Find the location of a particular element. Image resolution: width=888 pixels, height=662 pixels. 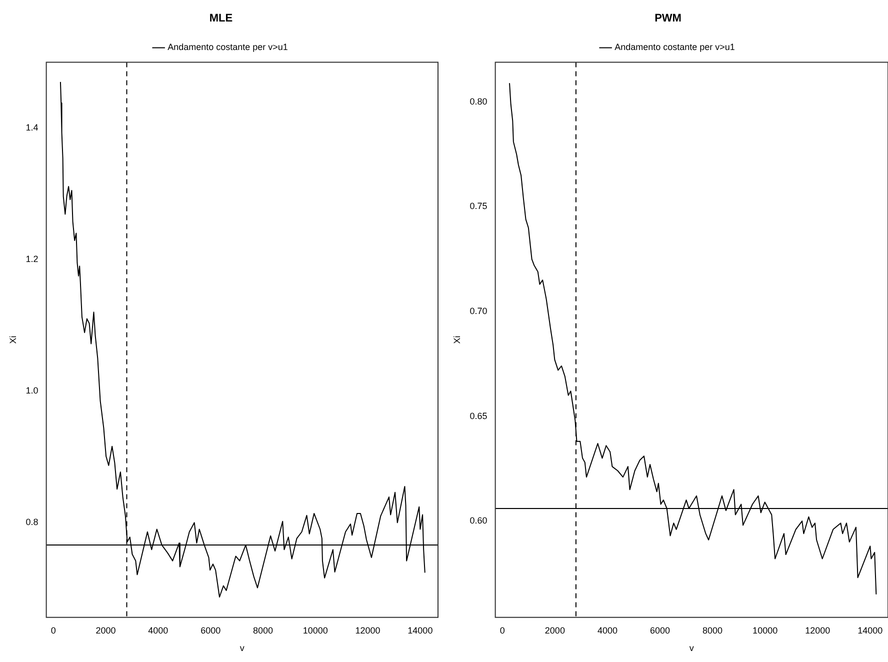

chart-title: MLE is located at coordinates (221, 18).